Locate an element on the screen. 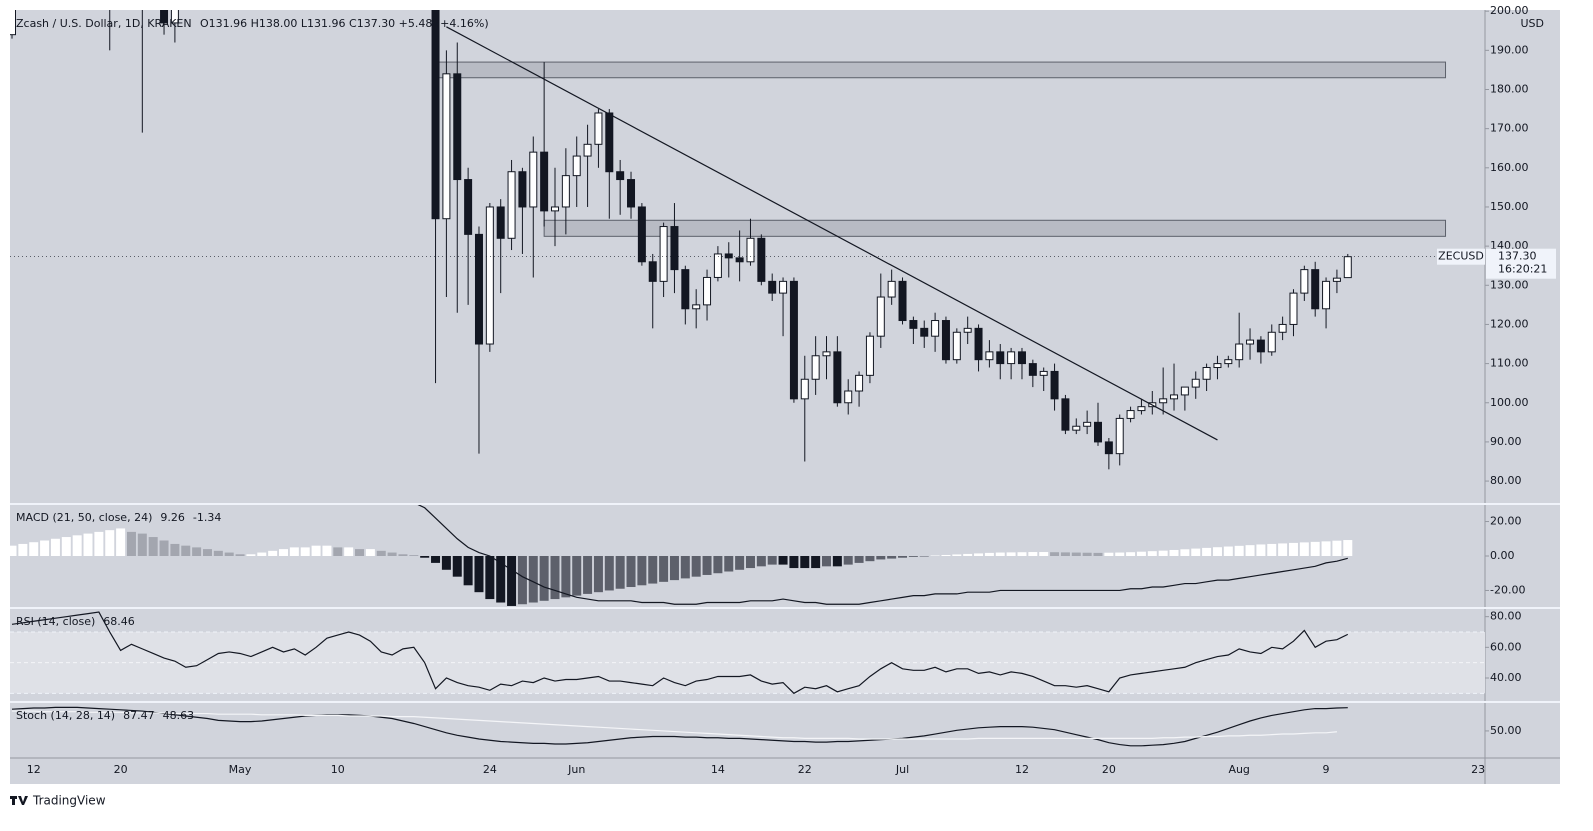 This screenshot has height=831, width=1593. currency-label: USD is located at coordinates (1532, 23).